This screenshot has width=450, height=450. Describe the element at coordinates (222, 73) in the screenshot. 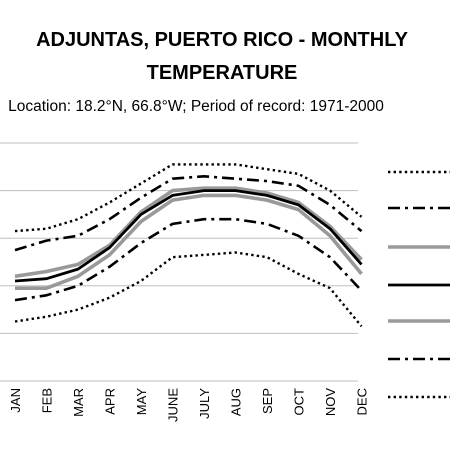

I see `chart-title-line-2: TEMPERATURE` at that location.